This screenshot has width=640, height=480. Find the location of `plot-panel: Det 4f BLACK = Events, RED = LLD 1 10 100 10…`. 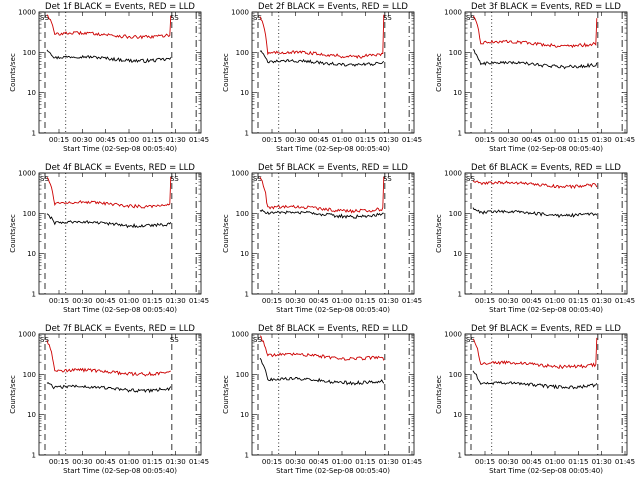

plot-panel: Det 4f BLACK = Events, RED = LLD 1 10 100 10… is located at coordinates (109, 238).